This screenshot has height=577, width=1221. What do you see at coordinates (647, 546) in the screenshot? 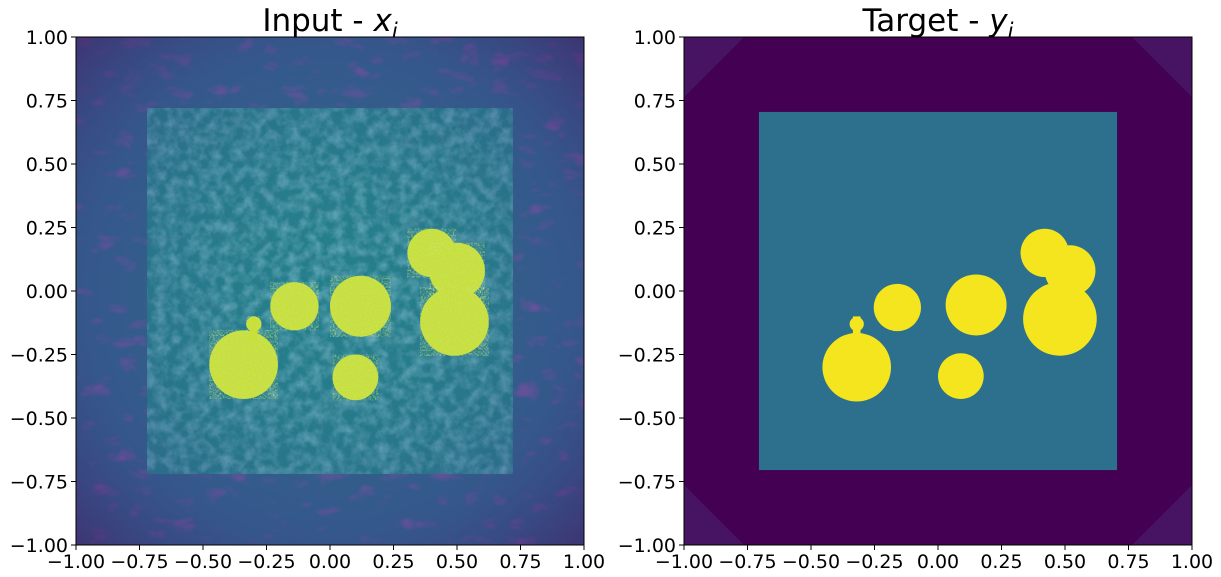
I see `target-y-tick-label: −1.00` at bounding box center [647, 546].